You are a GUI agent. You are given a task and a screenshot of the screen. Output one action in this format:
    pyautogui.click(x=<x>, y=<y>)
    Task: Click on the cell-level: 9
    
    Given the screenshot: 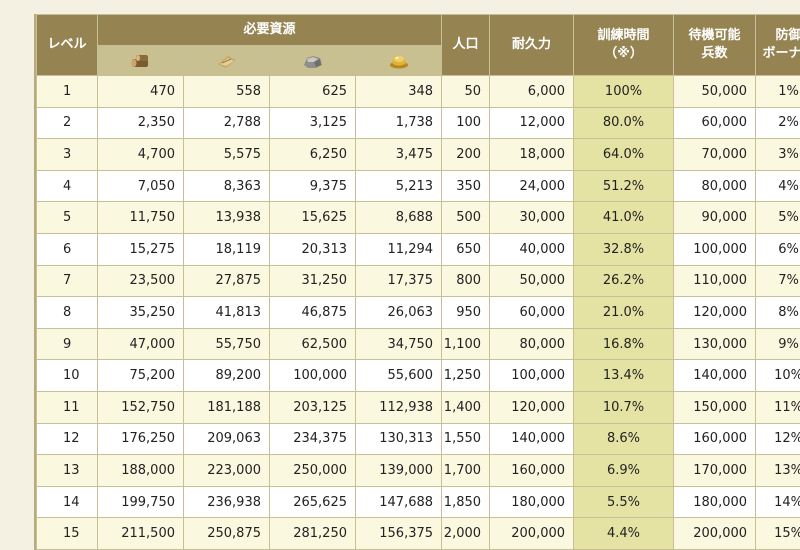 What is the action you would take?
    pyautogui.click(x=67, y=344)
    